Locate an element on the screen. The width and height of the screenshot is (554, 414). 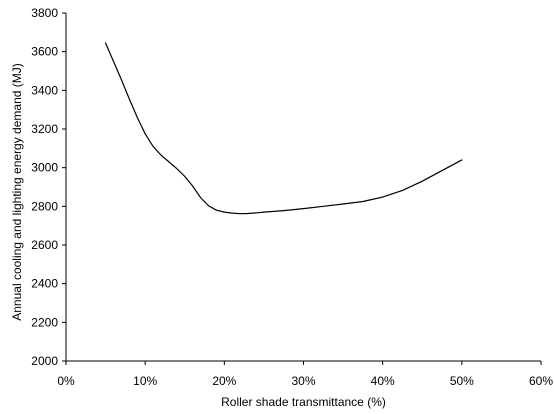
x-axis: 0% 10% 20% 30% 40% 50% 60% is located at coordinates (305, 374).